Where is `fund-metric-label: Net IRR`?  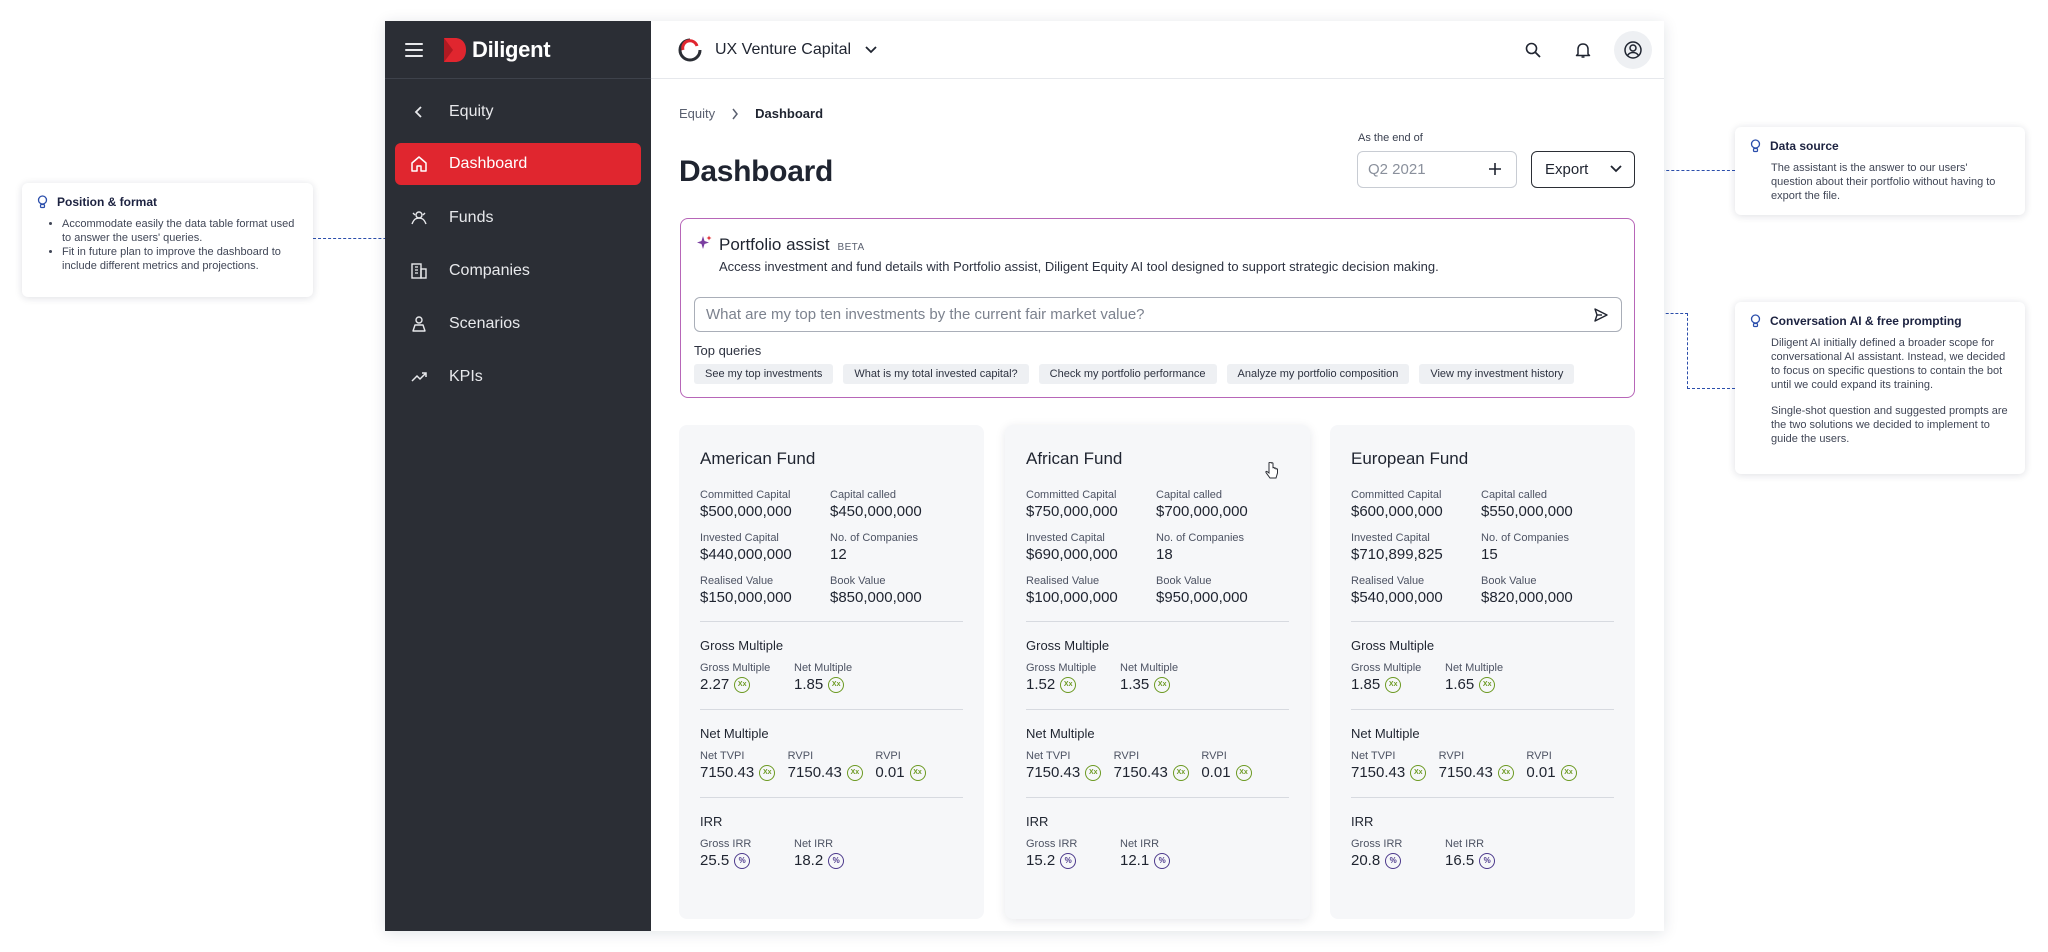
fund-metric-label: Net IRR is located at coordinates (1465, 844).